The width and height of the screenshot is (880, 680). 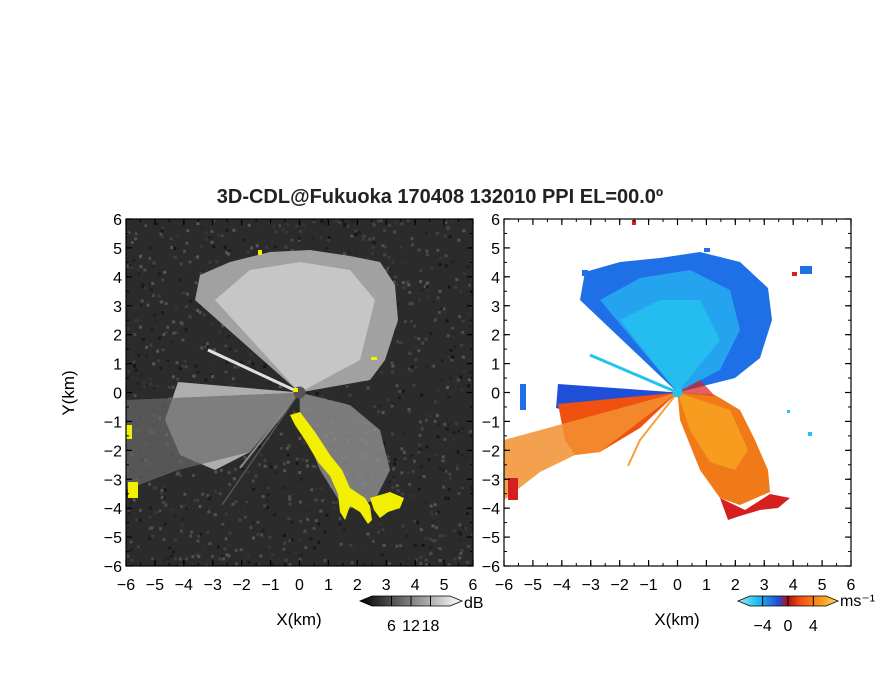 I want to click on velocity-y-tick-label: −3, so click(x=491, y=480).